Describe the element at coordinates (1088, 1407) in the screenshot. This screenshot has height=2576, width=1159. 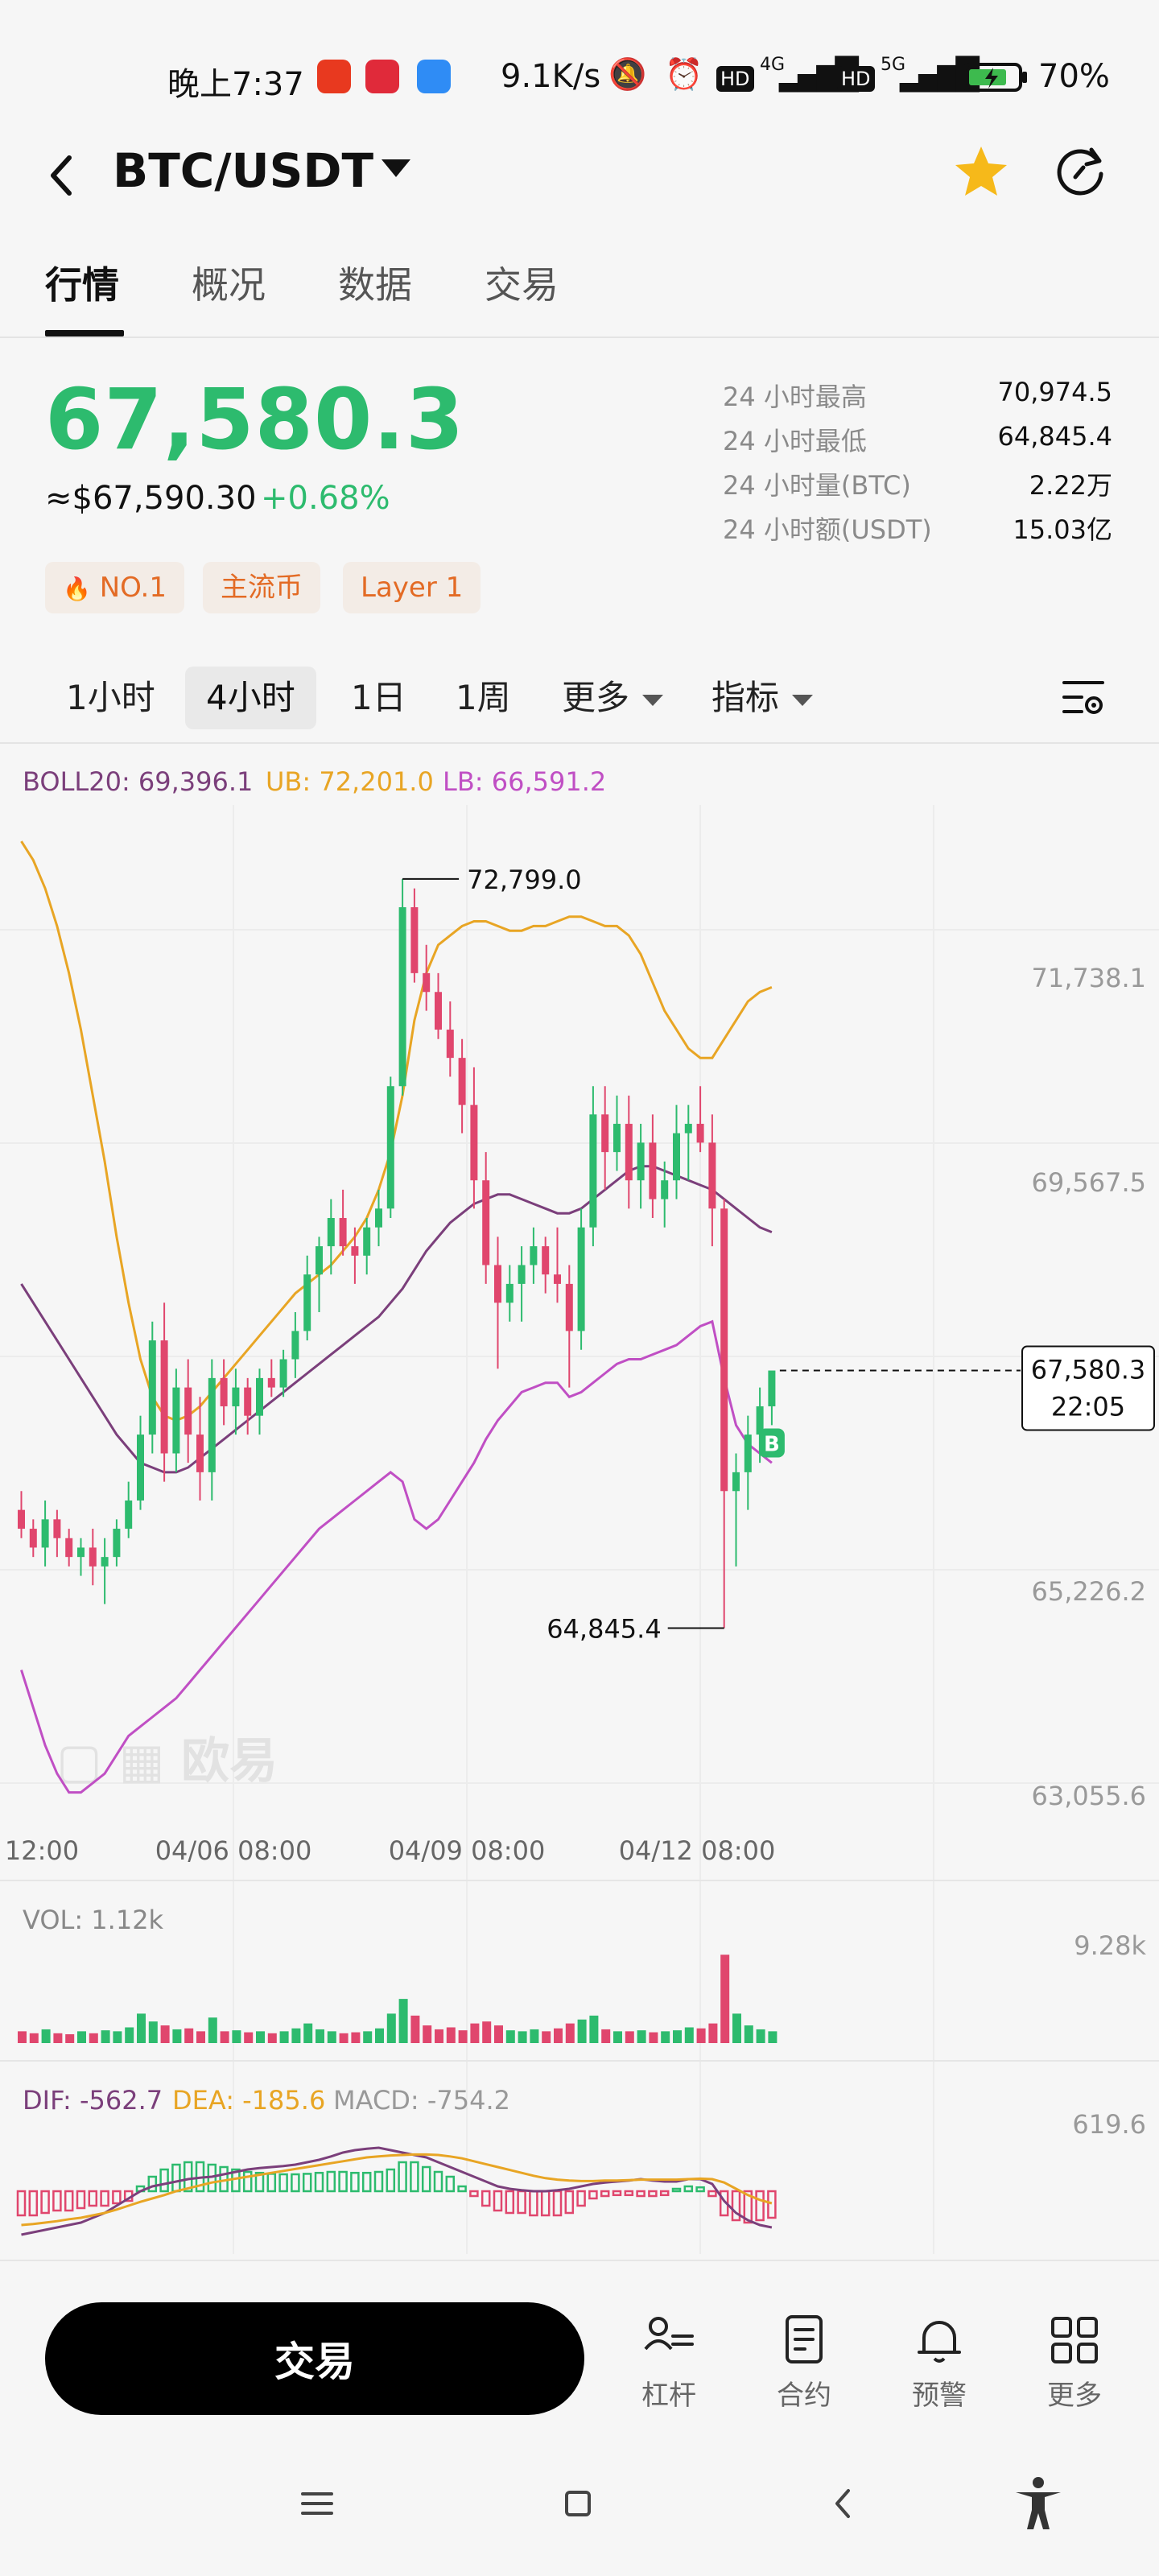
I see `countdown-label: 22:05` at that location.